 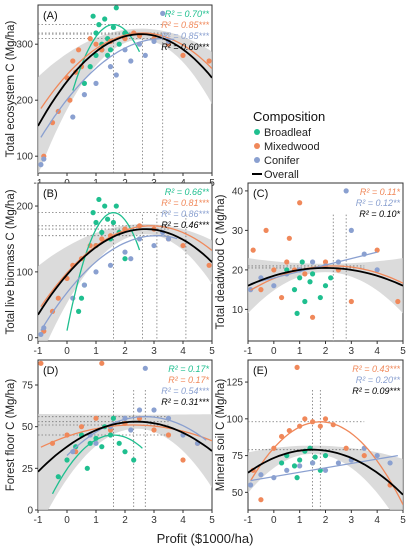 What do you see at coordinates (324, 468) in the screenshot?
I see `fit-line-conifer` at bounding box center [324, 468].